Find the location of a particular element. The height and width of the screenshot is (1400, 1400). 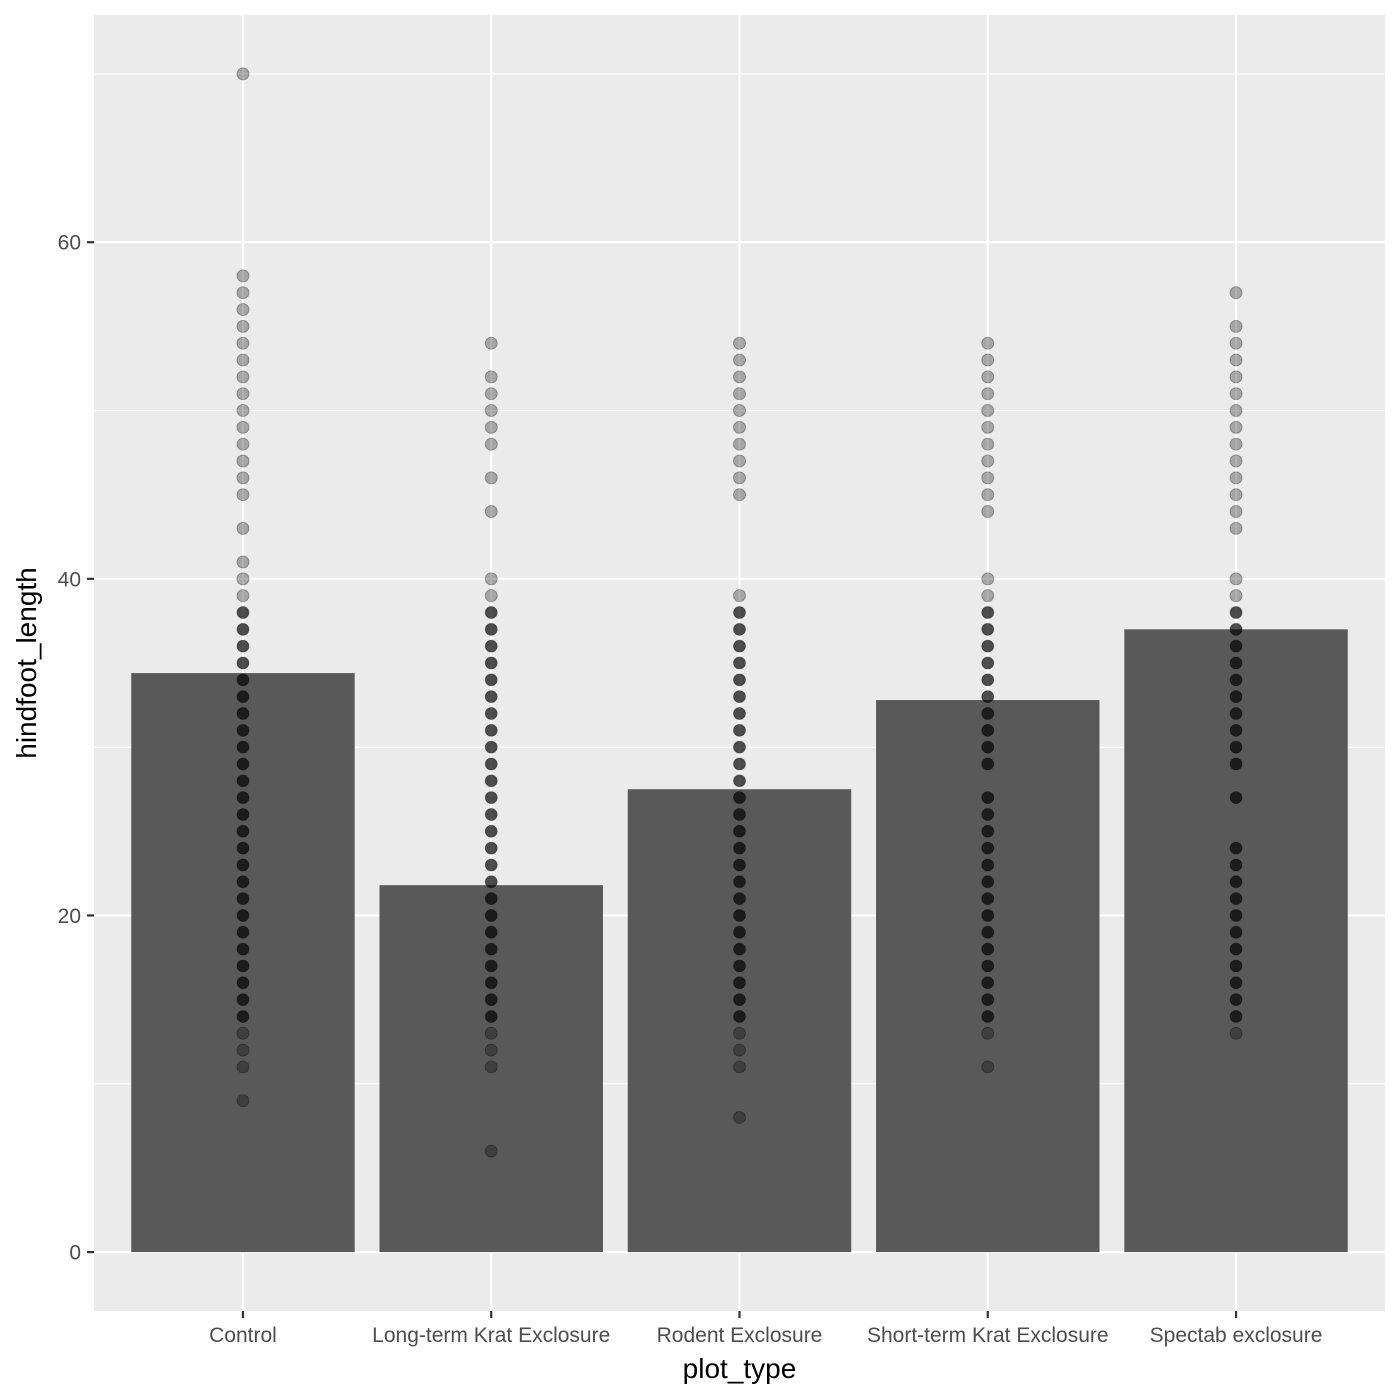

x-tick-label: Control is located at coordinates (243, 1335).